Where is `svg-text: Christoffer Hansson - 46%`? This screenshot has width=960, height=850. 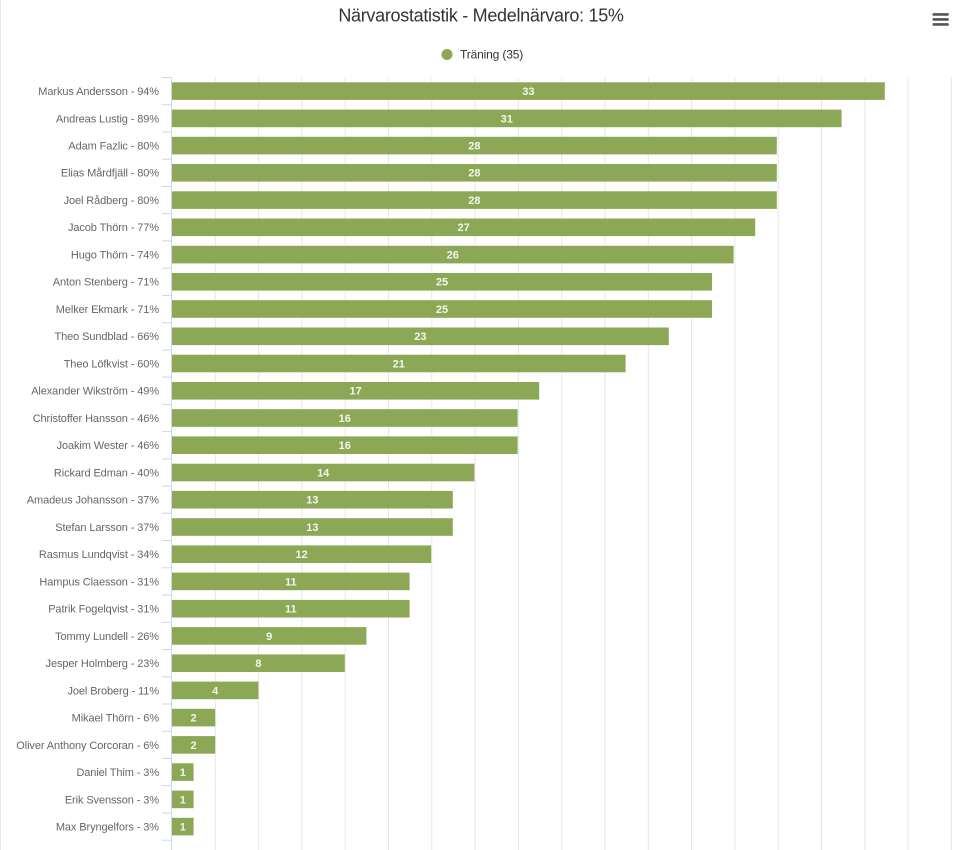 svg-text: Christoffer Hansson - 46% is located at coordinates (96, 419).